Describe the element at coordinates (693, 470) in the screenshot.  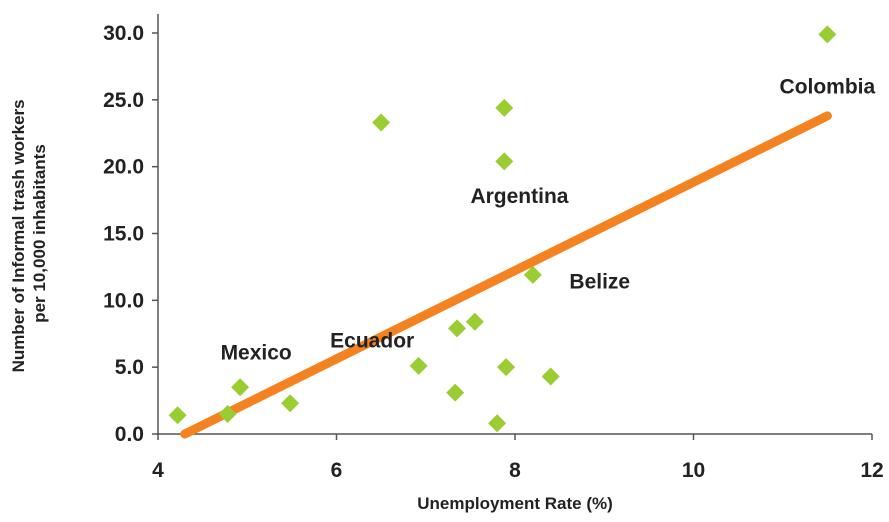
I see `x-tick-label: 10` at that location.